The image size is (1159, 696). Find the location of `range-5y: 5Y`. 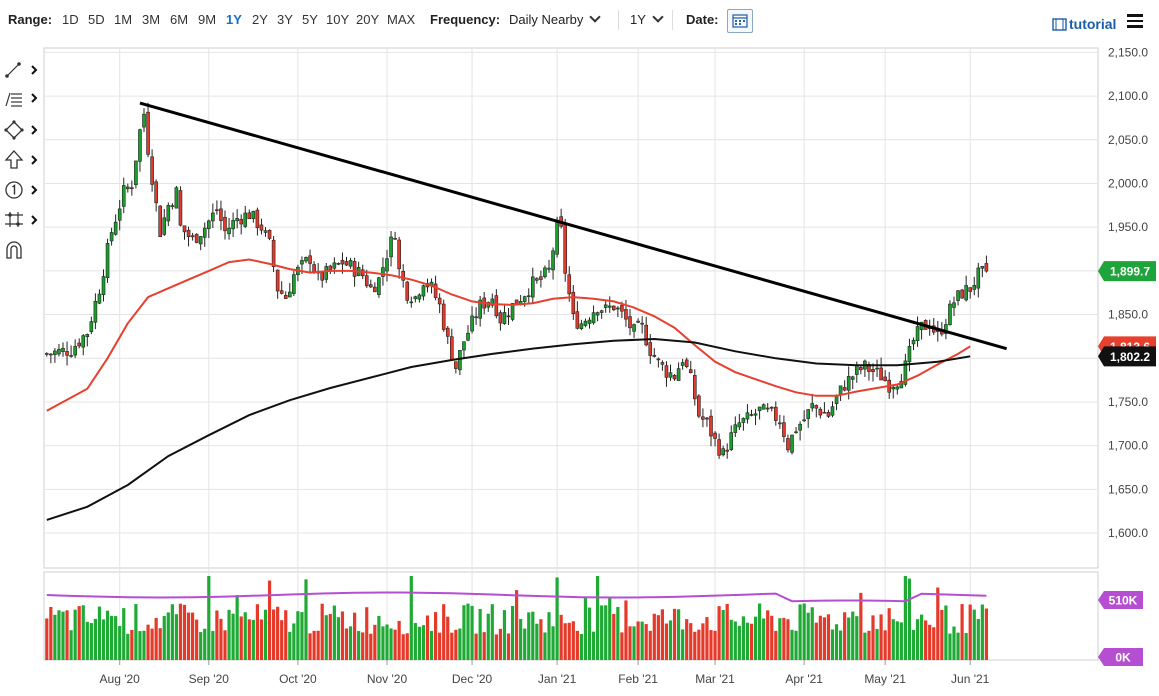

range-5y: 5Y is located at coordinates (310, 19).